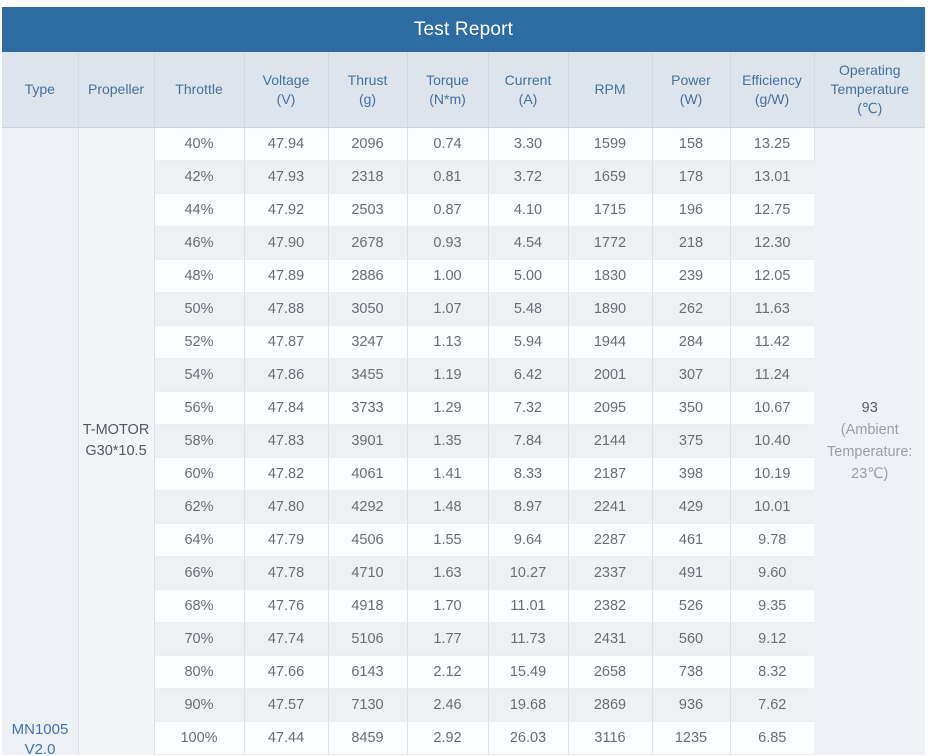 This screenshot has height=756, width=930. What do you see at coordinates (610, 210) in the screenshot?
I see `cell-rpm: 1715` at bounding box center [610, 210].